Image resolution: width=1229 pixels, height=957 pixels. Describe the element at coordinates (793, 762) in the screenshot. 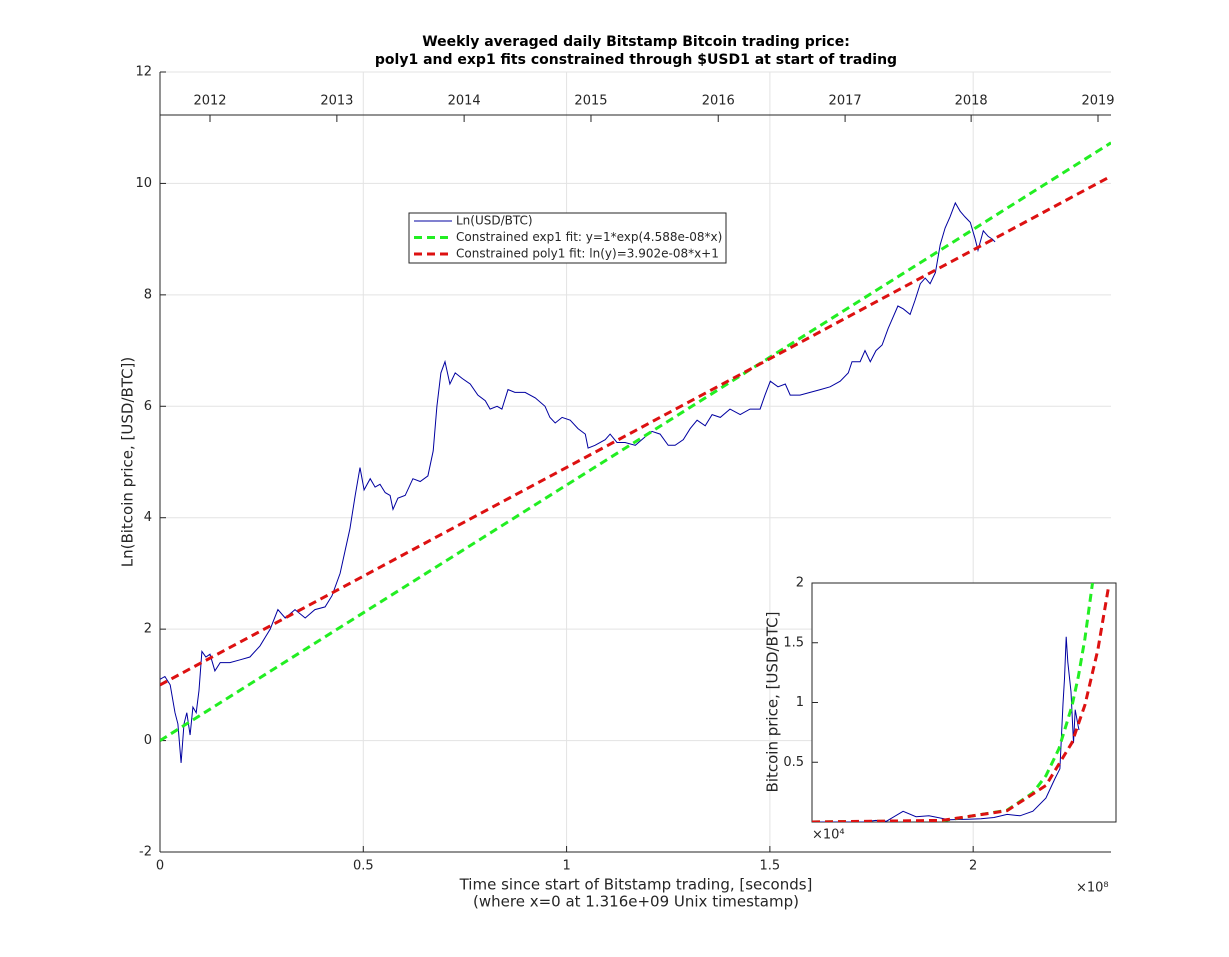

I see `y-tick-label: 0.5` at that location.